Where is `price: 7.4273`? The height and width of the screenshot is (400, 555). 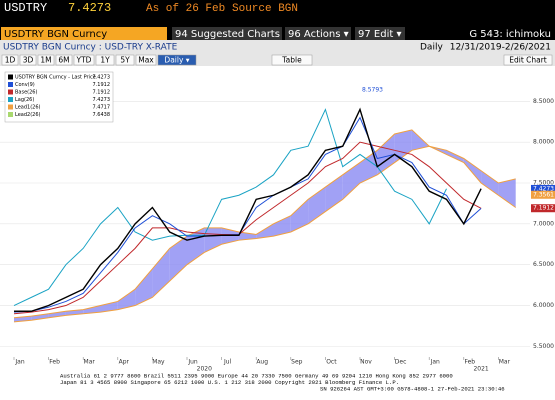 price: 7.4273 is located at coordinates (89, 8).